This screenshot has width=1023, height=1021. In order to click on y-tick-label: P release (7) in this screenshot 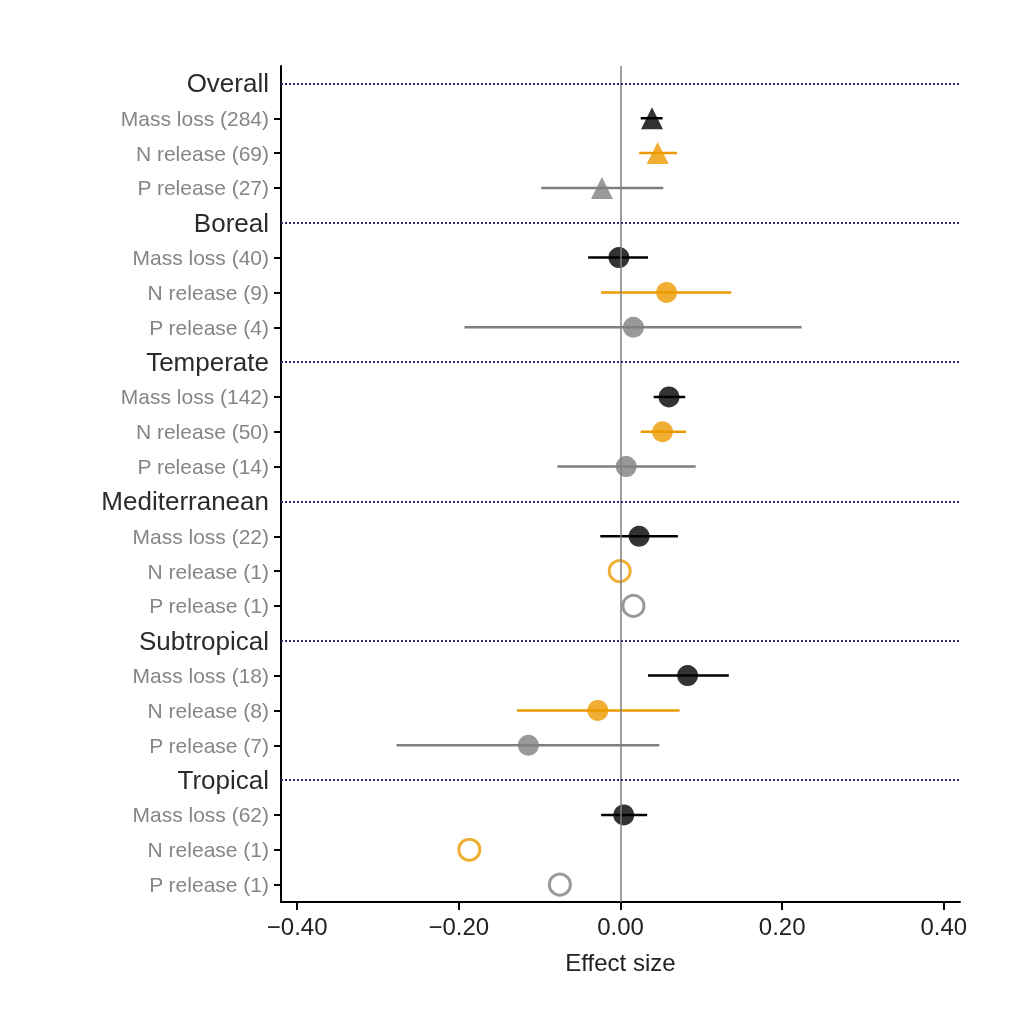, I will do `click(209, 745)`.